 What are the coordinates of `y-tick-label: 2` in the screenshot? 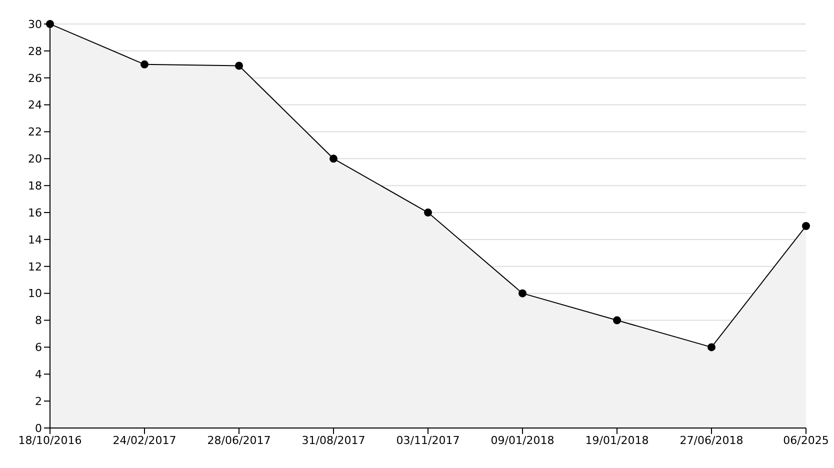 It's located at (38, 401).